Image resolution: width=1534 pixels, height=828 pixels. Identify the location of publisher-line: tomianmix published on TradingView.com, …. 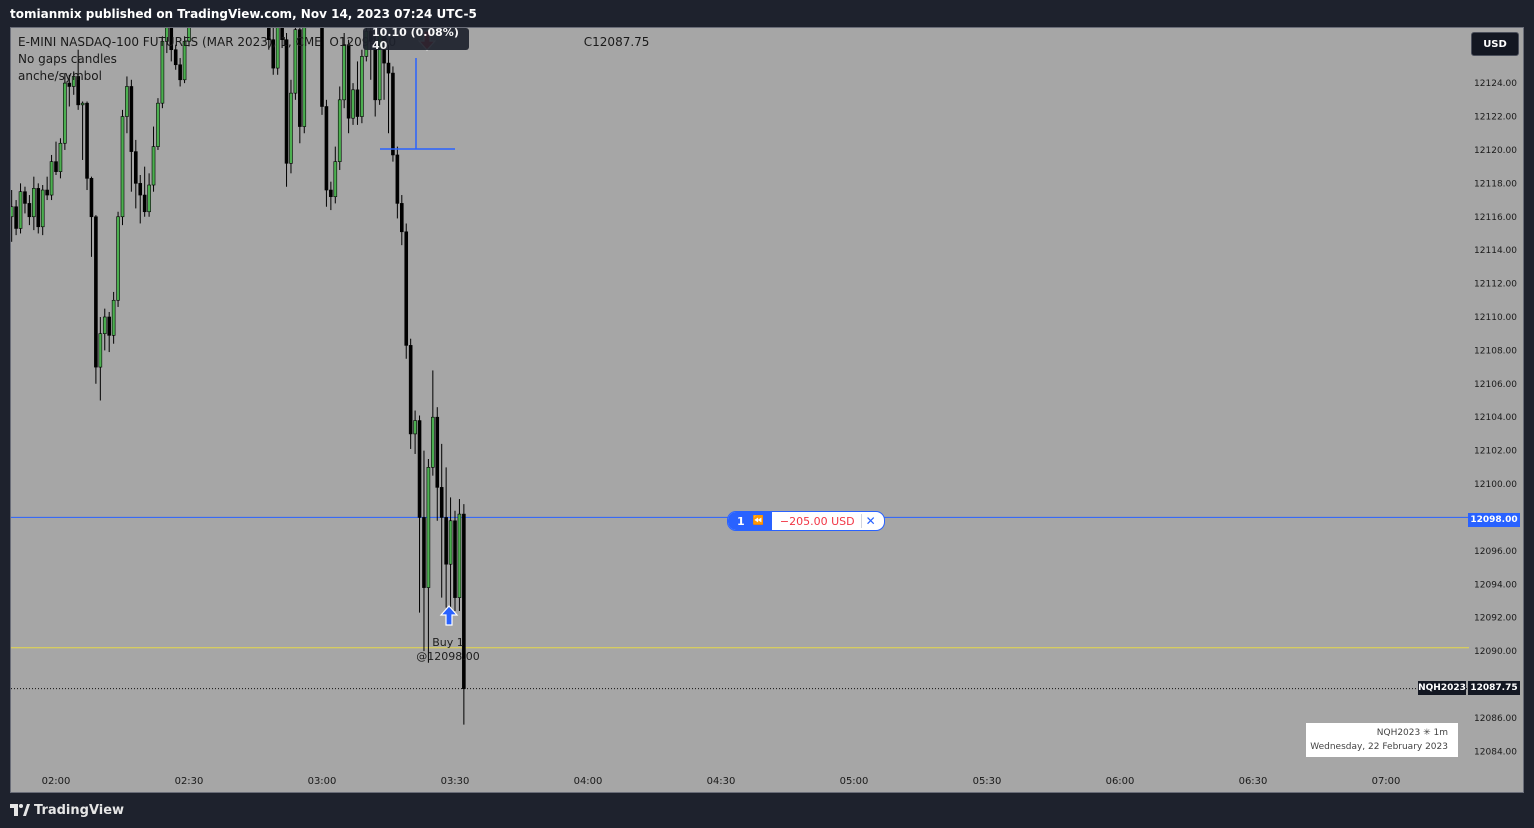
(243, 14).